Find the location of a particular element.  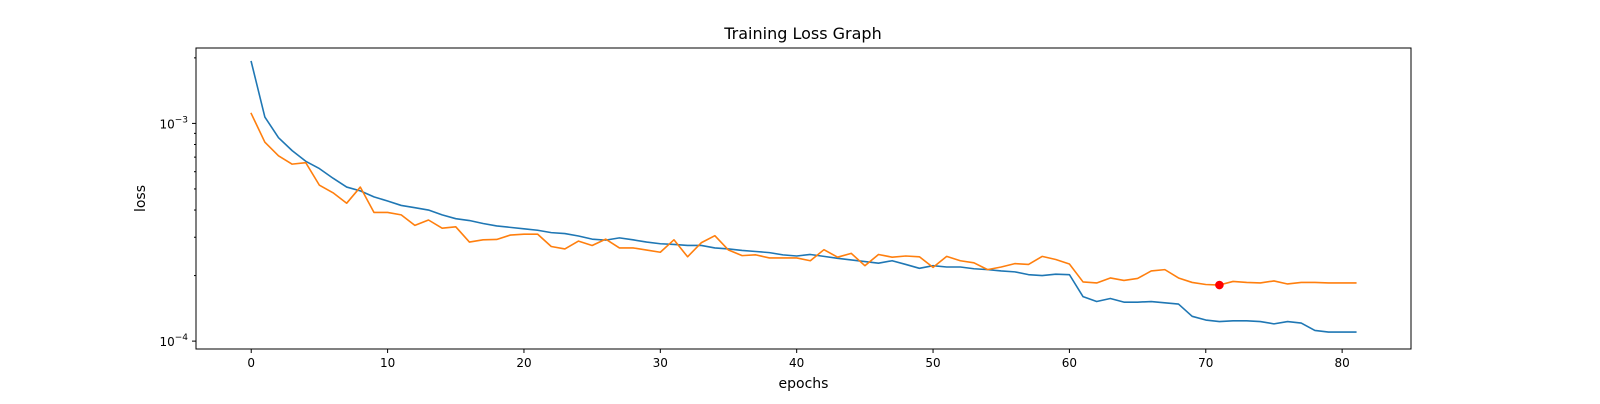

x-tick-label: 50 is located at coordinates (932, 363).